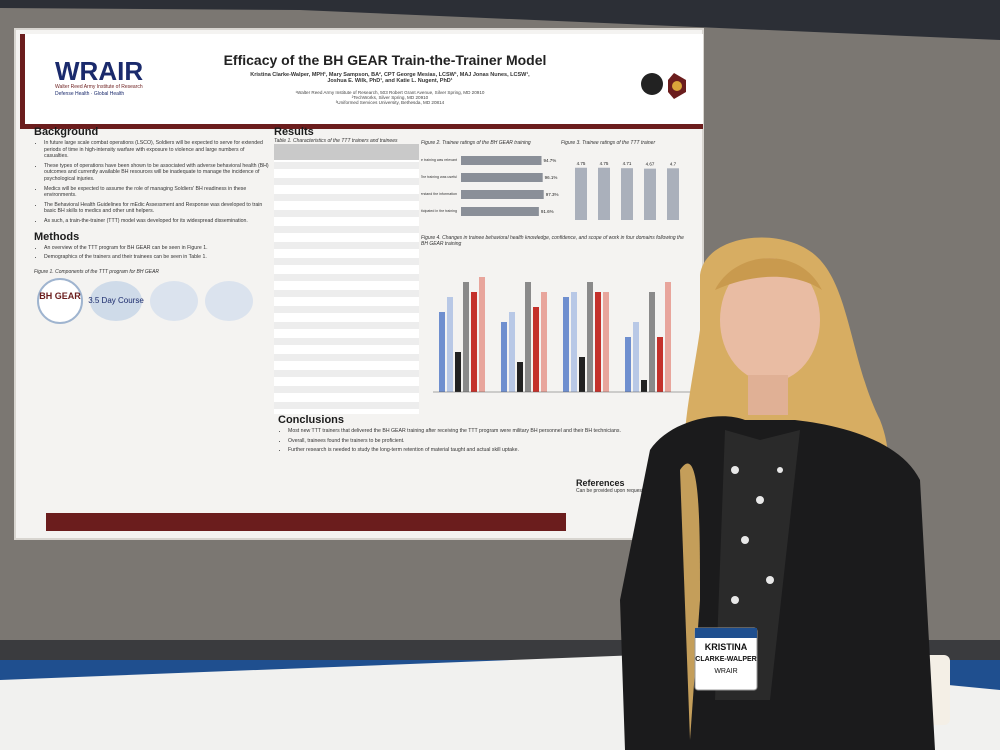 The width and height of the screenshot is (1000, 750). I want to click on diagram-label: 3.5 Day Course, so click(116, 300).